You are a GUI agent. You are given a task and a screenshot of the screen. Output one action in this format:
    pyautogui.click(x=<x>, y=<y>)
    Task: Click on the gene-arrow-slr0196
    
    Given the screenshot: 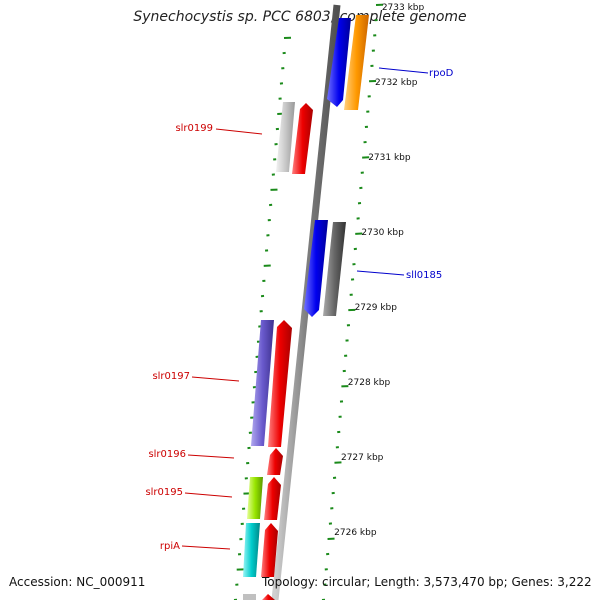 What is the action you would take?
    pyautogui.click(x=275, y=461)
    